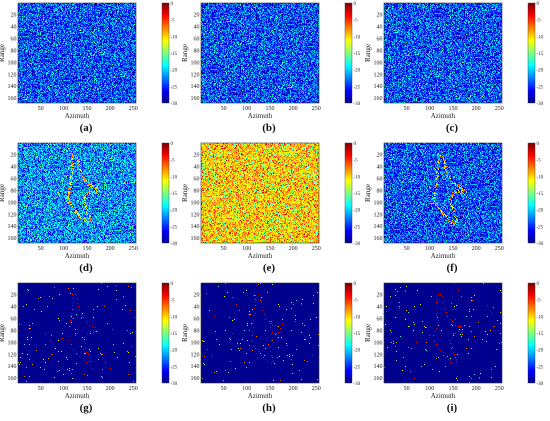 This screenshot has width=550, height=421. What do you see at coordinates (86, 128) in the screenshot?
I see `caption-a: (a)` at bounding box center [86, 128].